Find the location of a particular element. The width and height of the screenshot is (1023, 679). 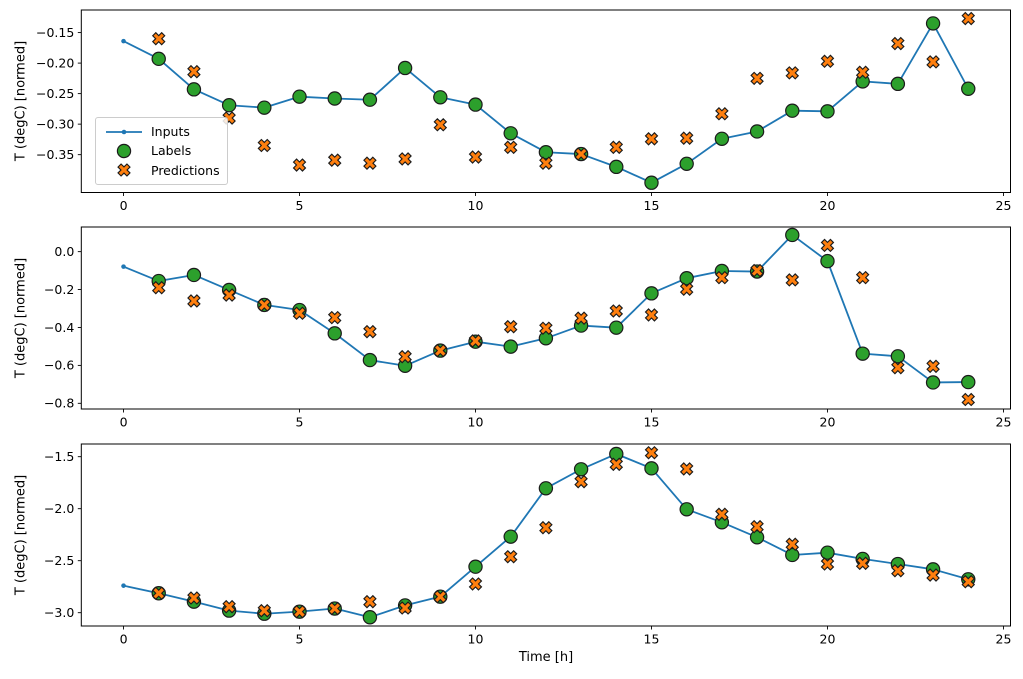

legend-item-labels: Labels is located at coordinates (161, 150).